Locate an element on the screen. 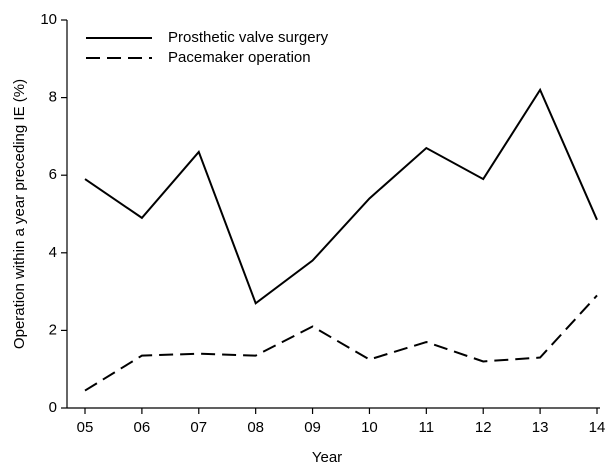 The image size is (608, 469). legend-label: Pacemaker operation is located at coordinates (239, 57).